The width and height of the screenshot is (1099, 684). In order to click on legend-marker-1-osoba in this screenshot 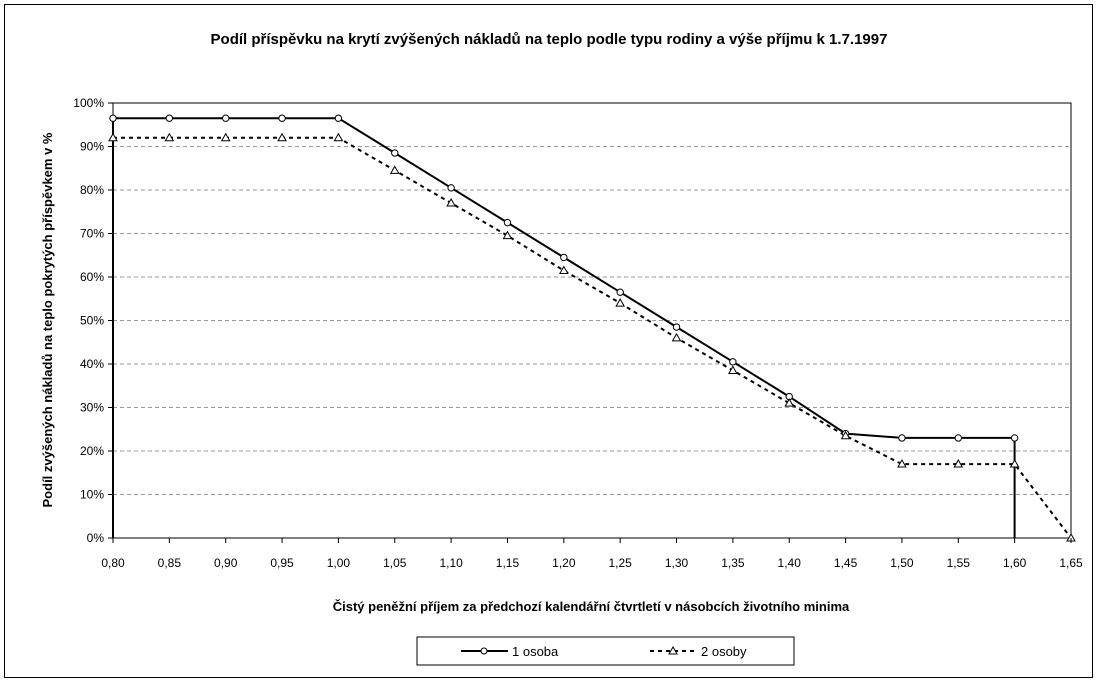, I will do `click(484, 651)`.